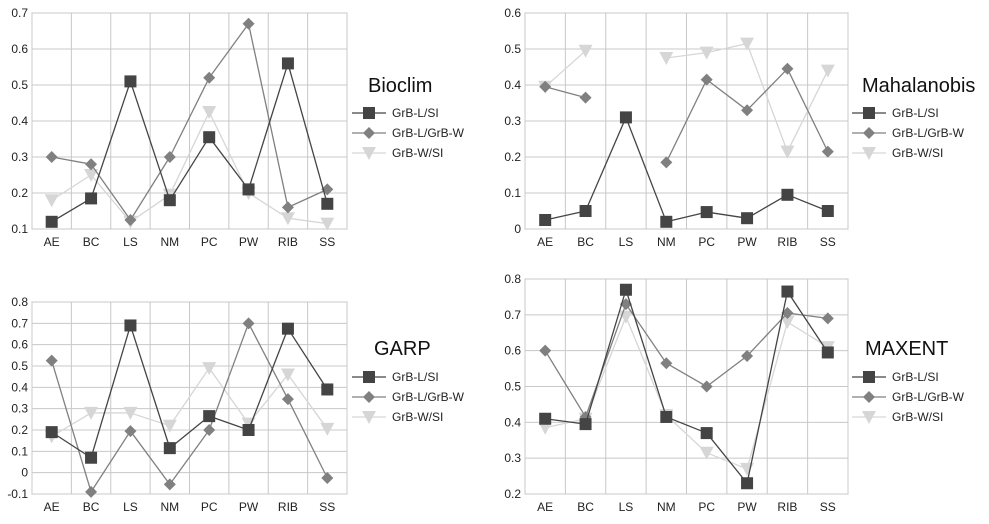 The height and width of the screenshot is (524, 989). Describe the element at coordinates (517, 229) in the screenshot. I see `y-tick-label: 0` at that location.